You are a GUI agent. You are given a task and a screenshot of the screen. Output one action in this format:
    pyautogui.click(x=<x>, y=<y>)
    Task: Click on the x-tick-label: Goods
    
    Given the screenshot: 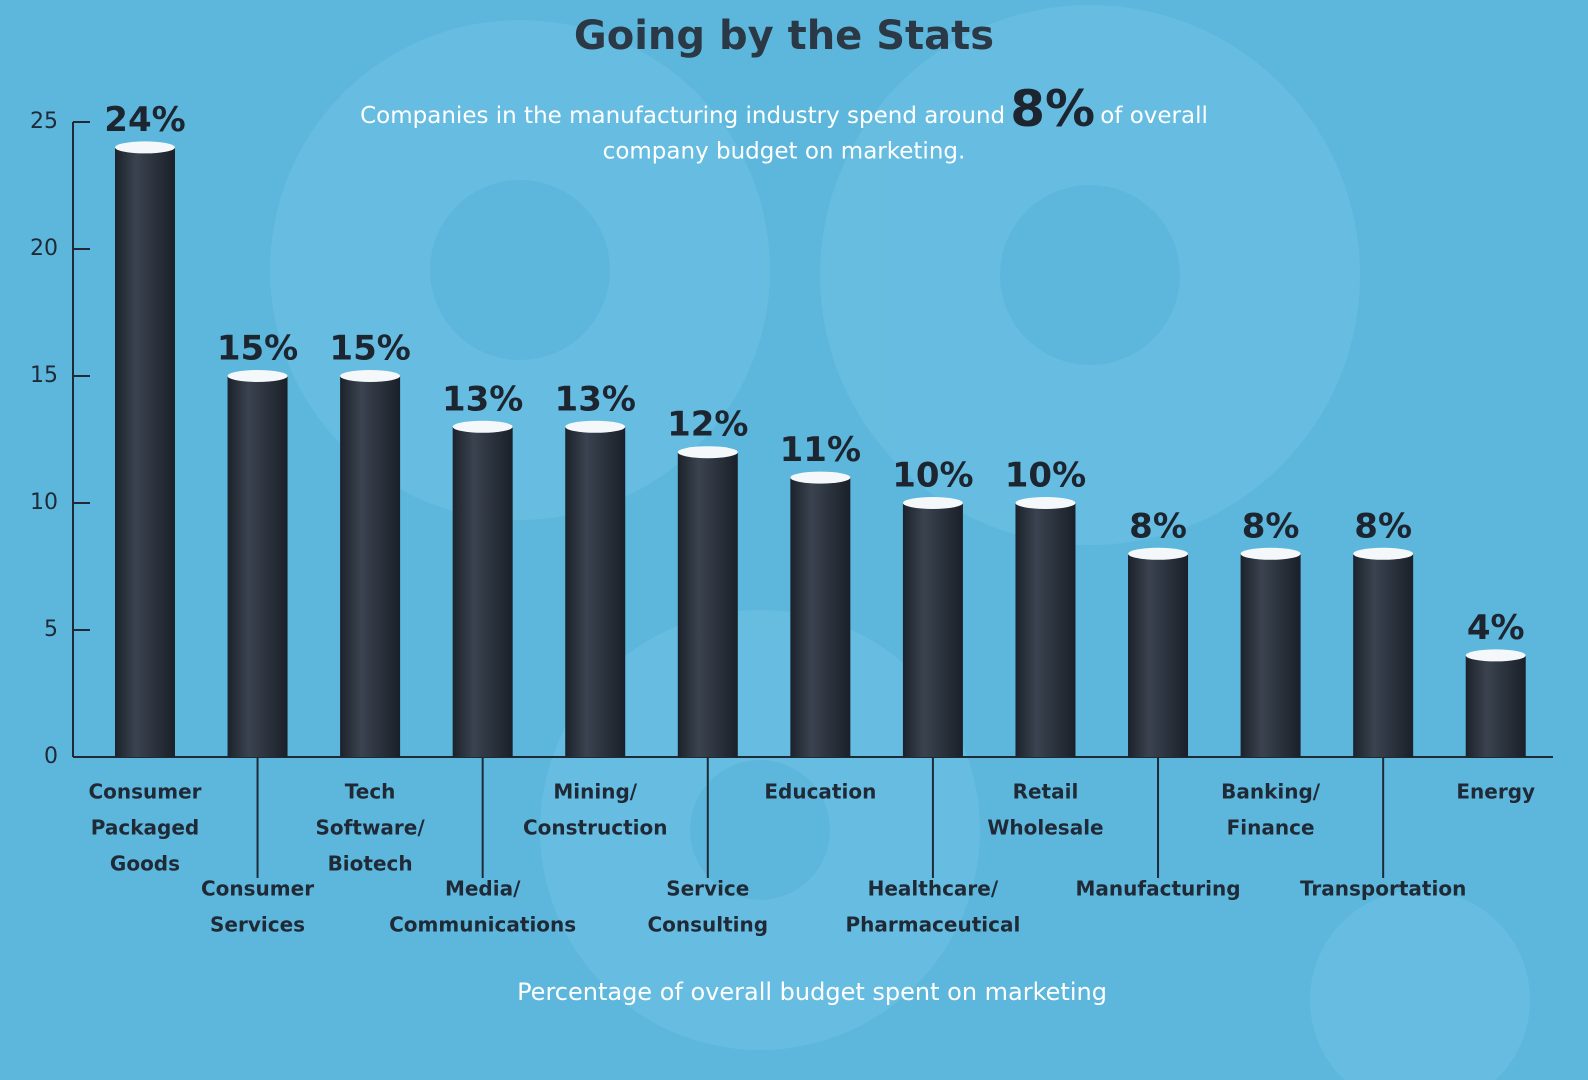 What is the action you would take?
    pyautogui.click(x=145, y=864)
    